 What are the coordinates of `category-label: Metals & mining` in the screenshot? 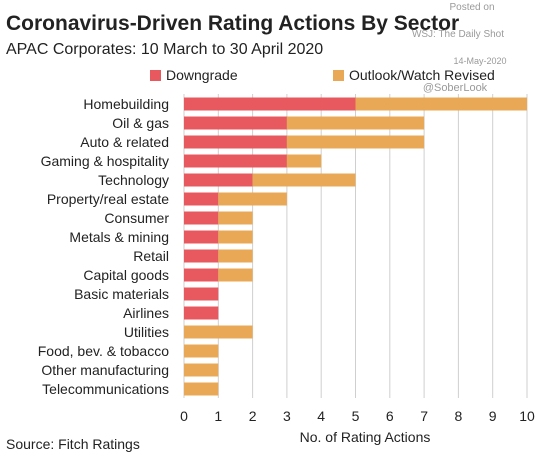 It's located at (119, 237).